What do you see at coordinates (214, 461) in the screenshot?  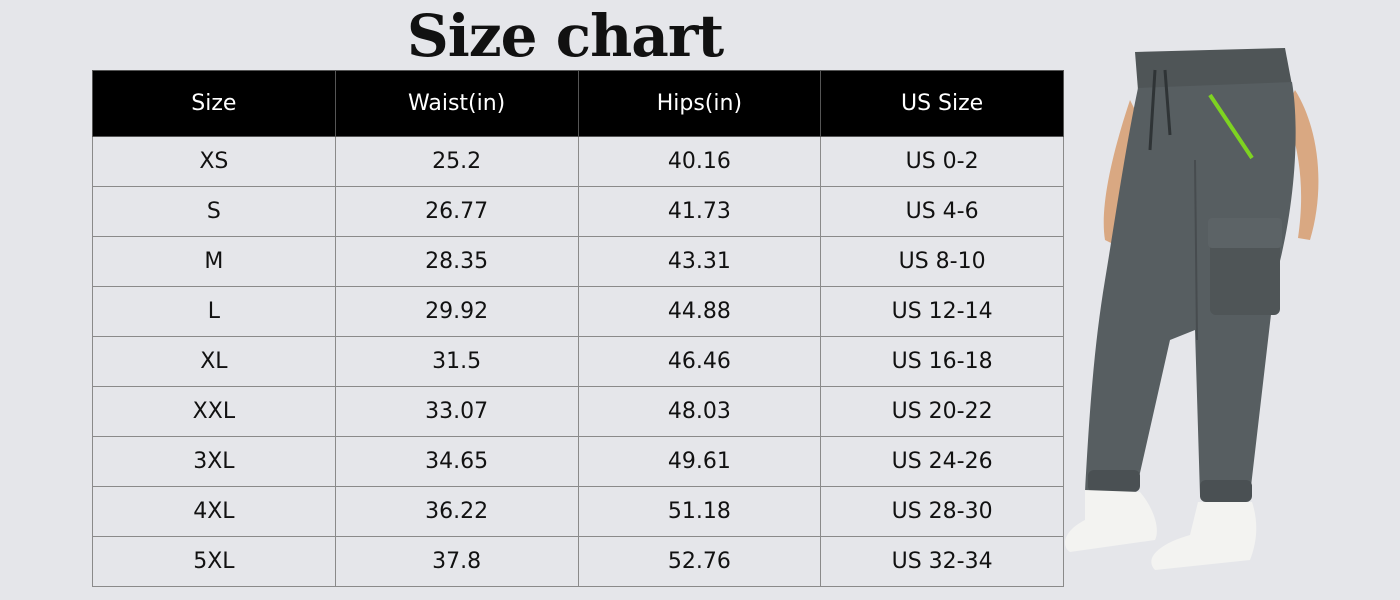 I see `table-cell: 3XL` at bounding box center [214, 461].